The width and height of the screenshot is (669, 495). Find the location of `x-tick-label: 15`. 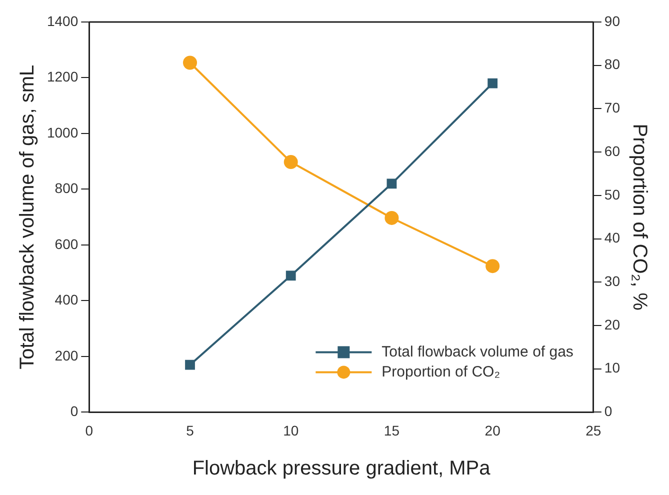

x-tick-label: 15 is located at coordinates (392, 430).